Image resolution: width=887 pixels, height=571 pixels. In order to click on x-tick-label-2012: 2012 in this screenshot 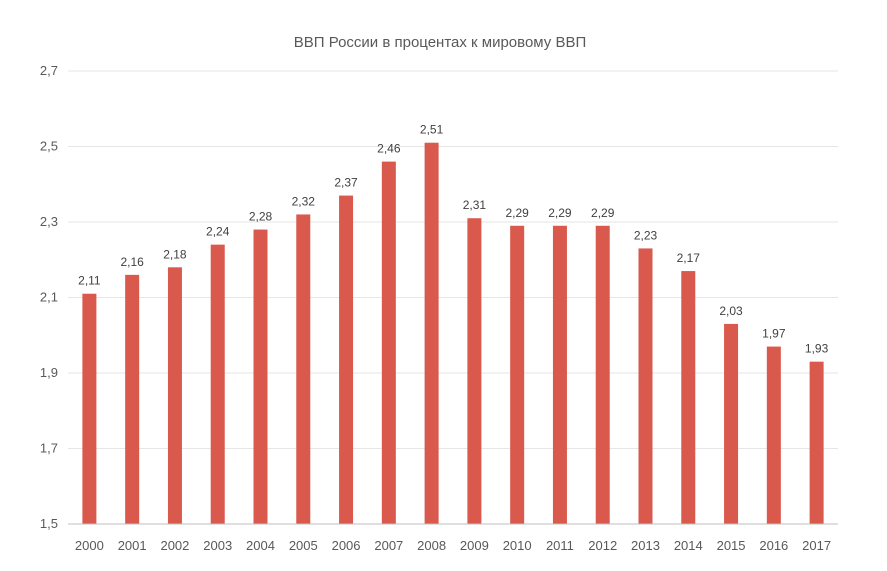, I will do `click(602, 545)`.